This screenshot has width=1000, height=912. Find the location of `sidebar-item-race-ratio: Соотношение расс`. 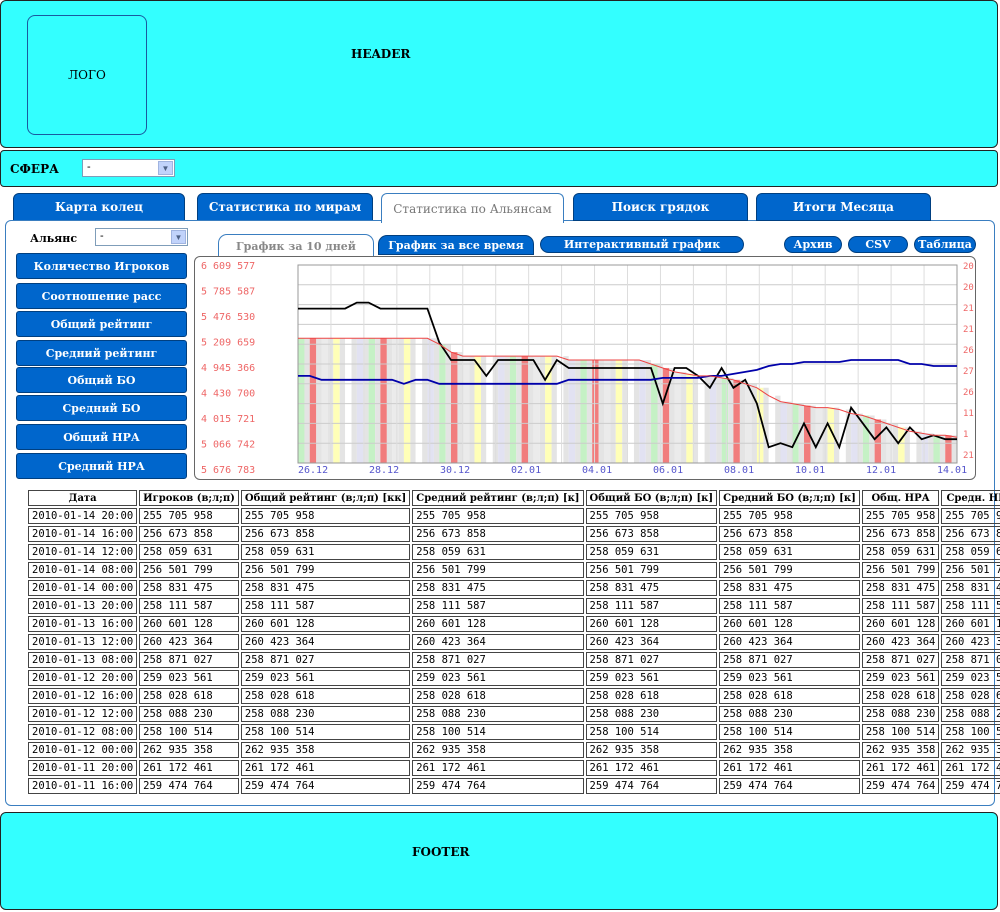

sidebar-item-race-ratio: Соотношение расс is located at coordinates (101, 296).